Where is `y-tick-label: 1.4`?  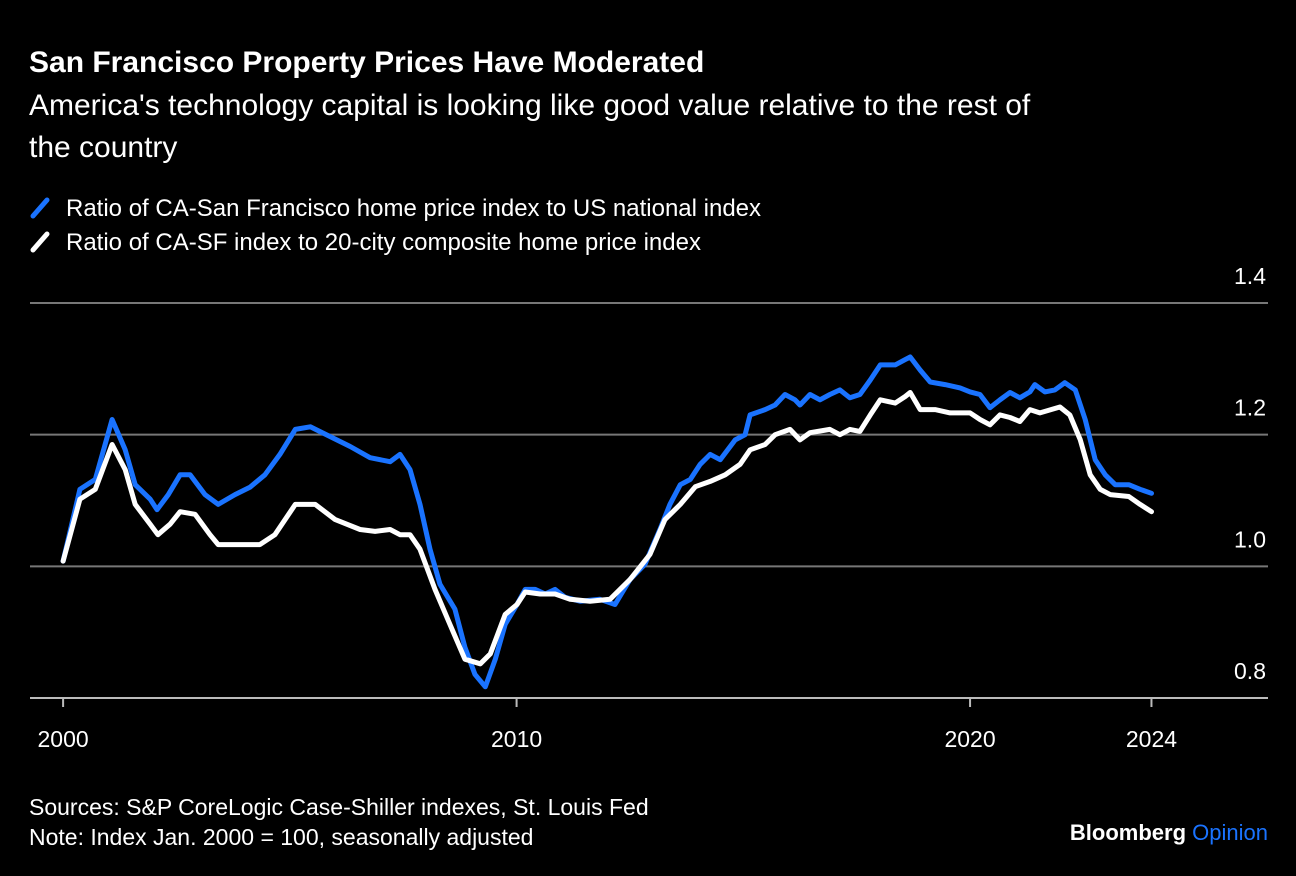
y-tick-label: 1.4 is located at coordinates (1250, 276).